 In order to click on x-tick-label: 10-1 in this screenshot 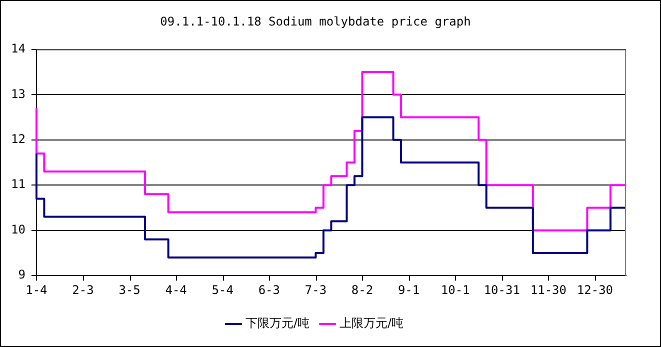, I will do `click(455, 289)`.